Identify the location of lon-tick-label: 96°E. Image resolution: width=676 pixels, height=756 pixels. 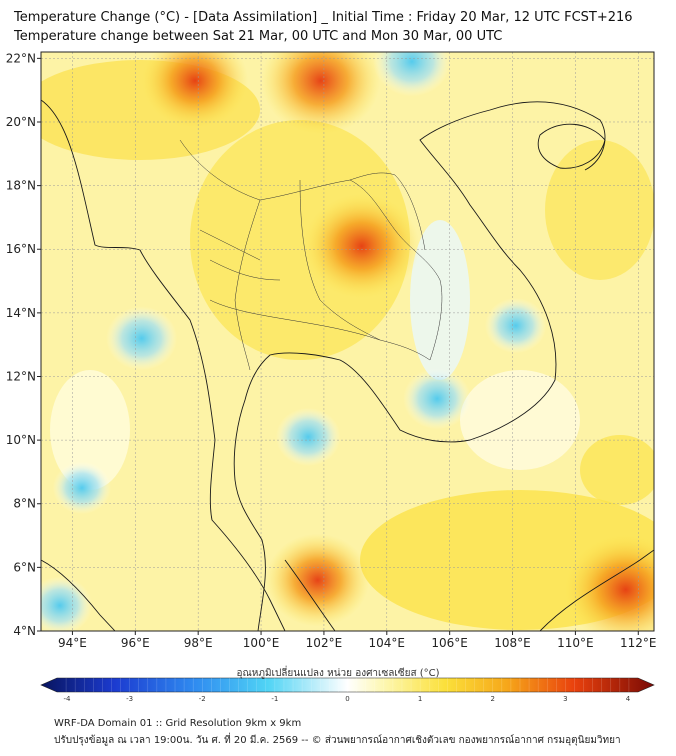
(135, 643).